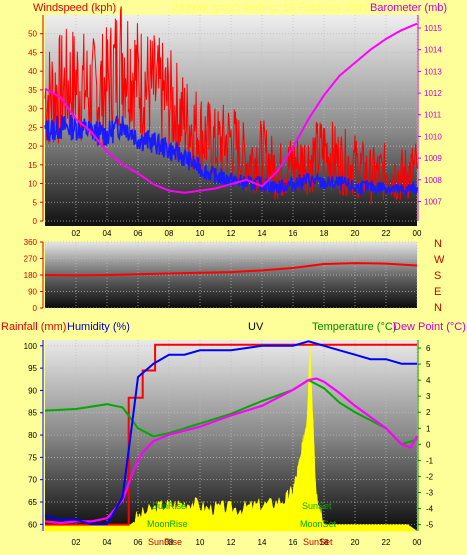  Describe the element at coordinates (293, 233) in the screenshot. I see `top-x-tick-label: 16` at that location.